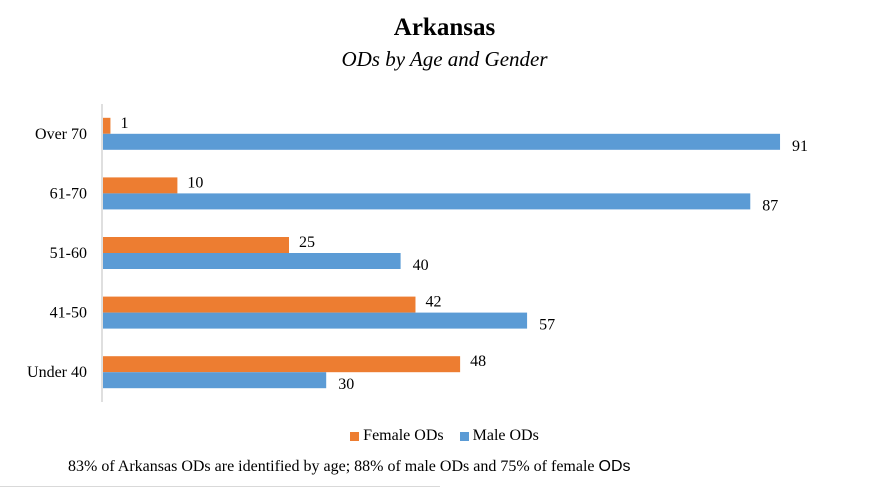 This screenshot has width=889, height=489. What do you see at coordinates (68, 313) in the screenshot?
I see `category-label: 41-50` at bounding box center [68, 313].